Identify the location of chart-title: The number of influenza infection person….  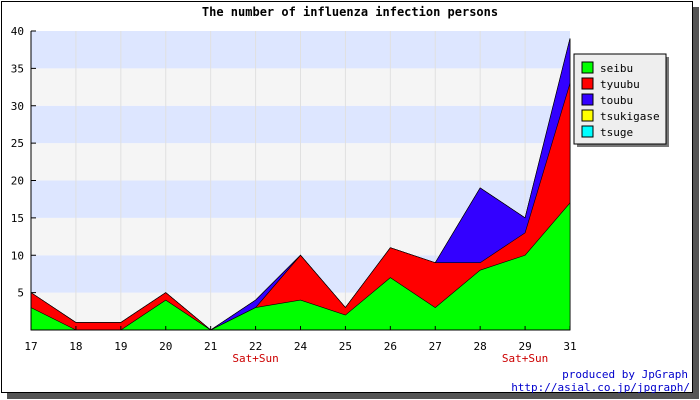
(350, 12).